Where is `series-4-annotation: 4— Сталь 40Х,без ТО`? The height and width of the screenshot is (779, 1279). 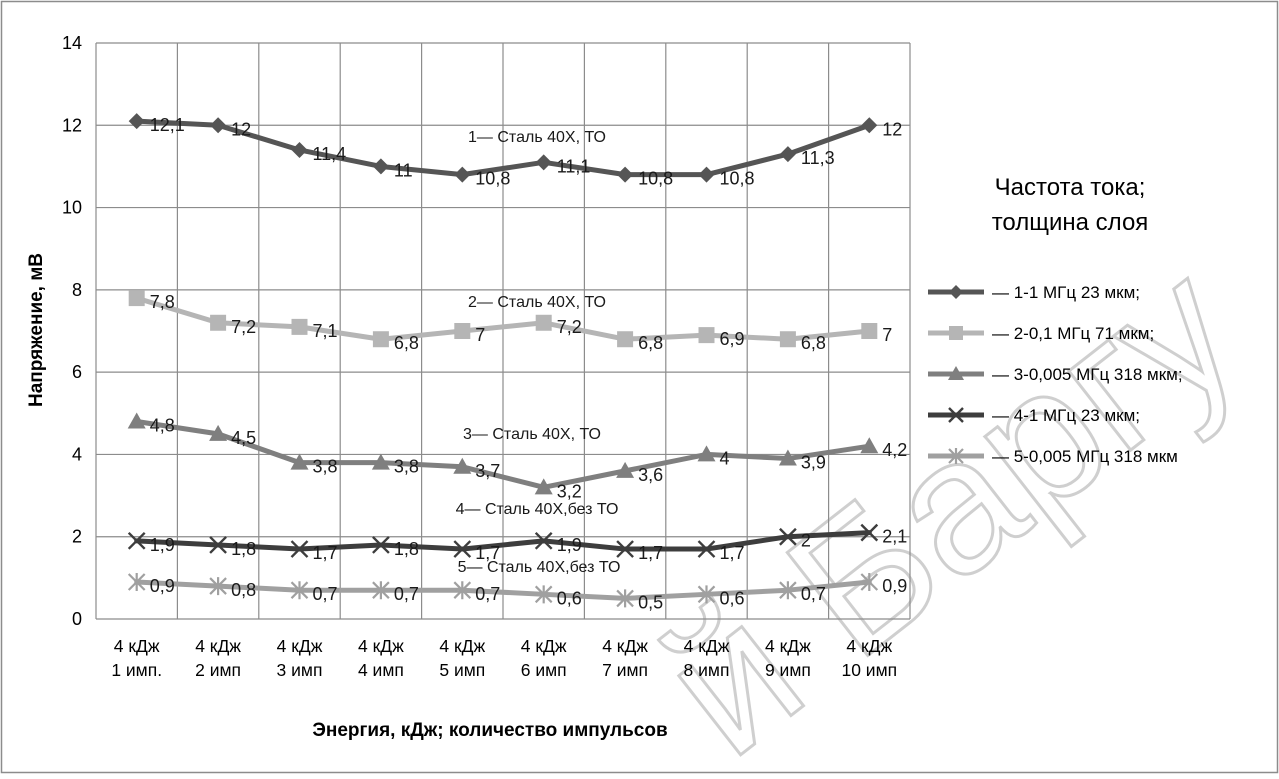 series-4-annotation: 4— Сталь 40Х,без ТО is located at coordinates (537, 509).